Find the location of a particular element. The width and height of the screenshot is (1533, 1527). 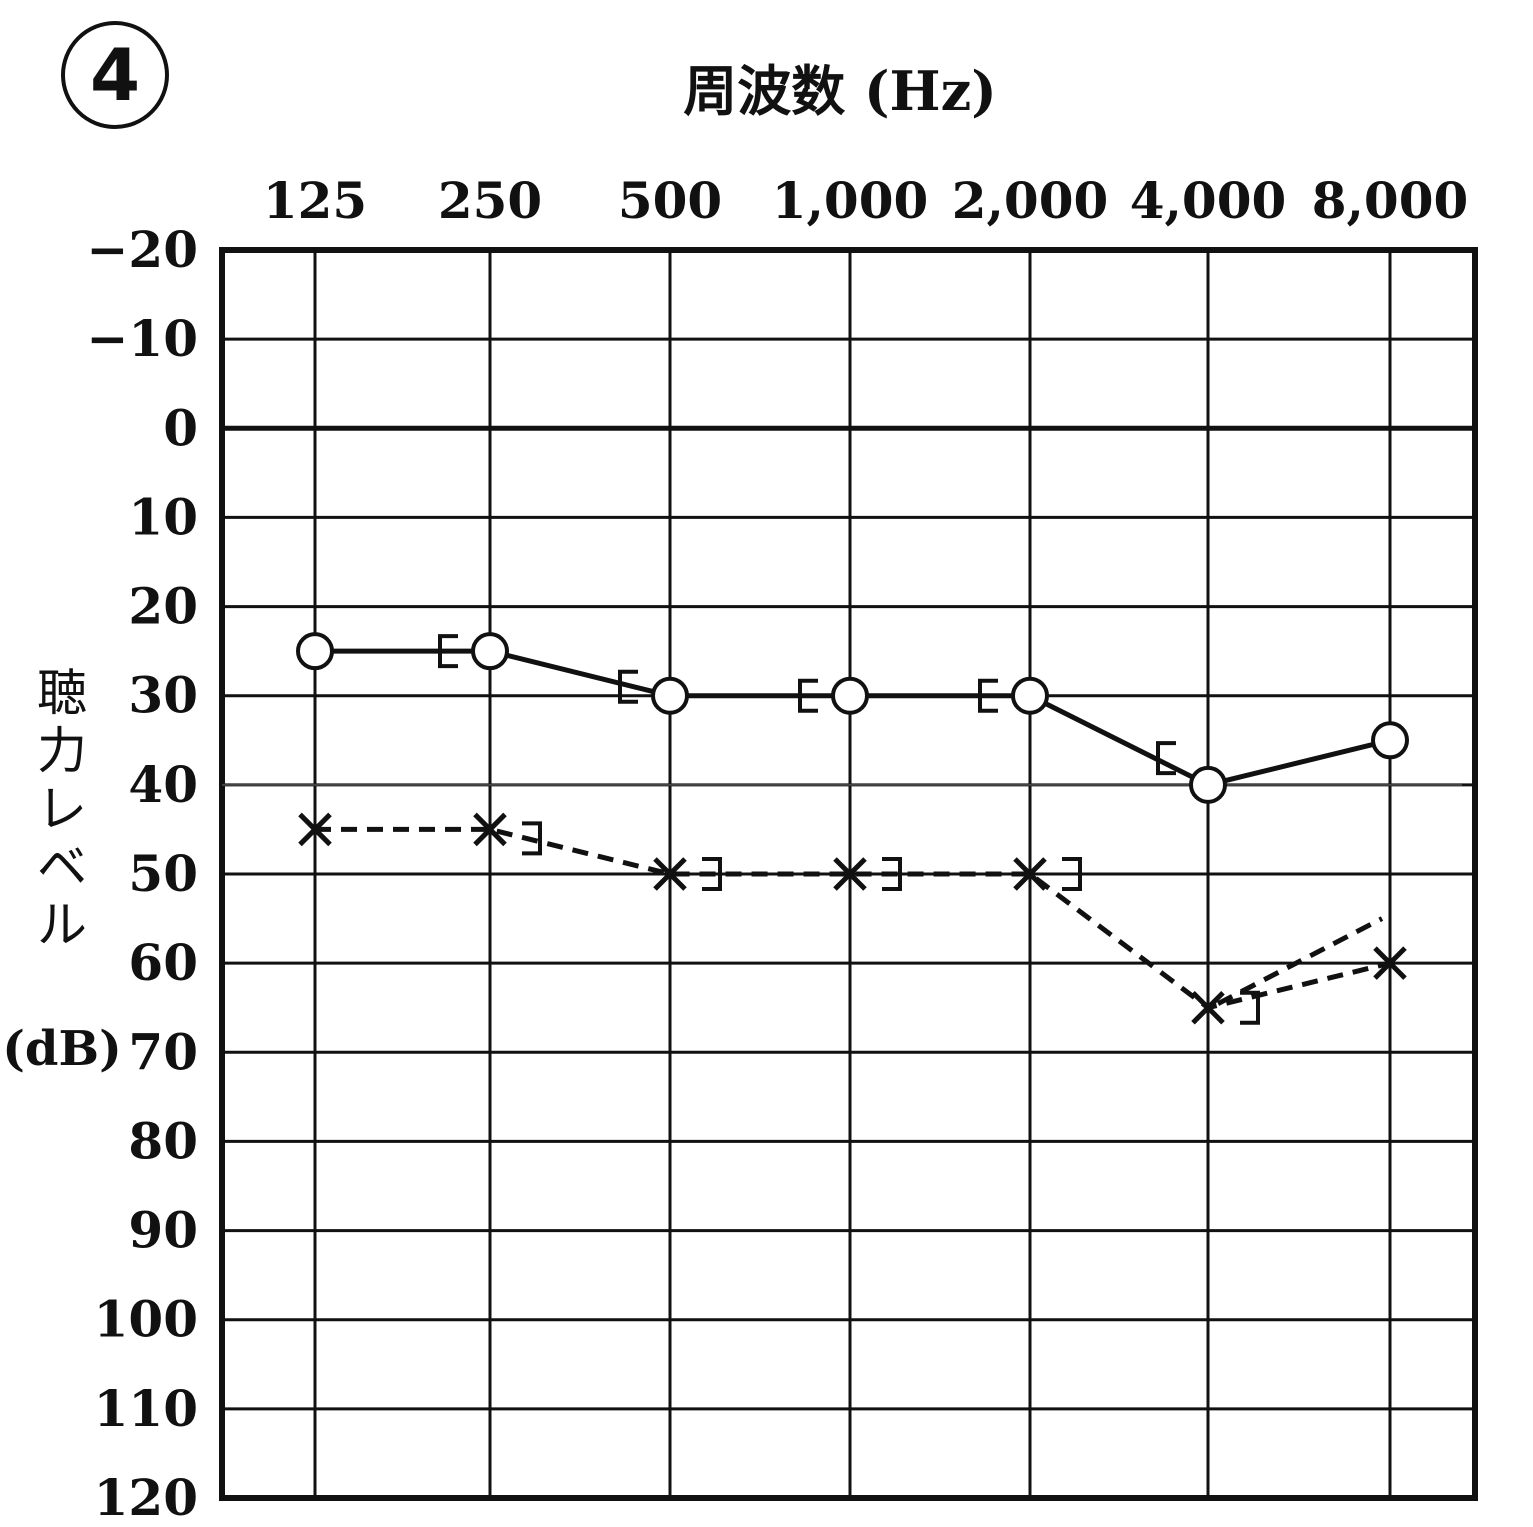

x-tick-label: 2,000 is located at coordinates (1030, 200).